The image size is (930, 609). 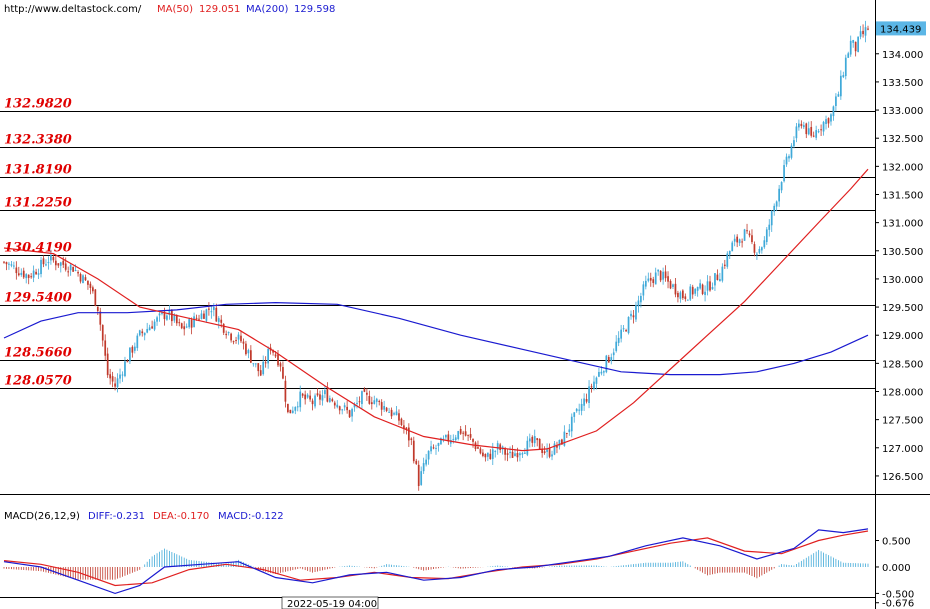 I want to click on source-url: http://www.deltastock.com/, so click(x=73, y=9).